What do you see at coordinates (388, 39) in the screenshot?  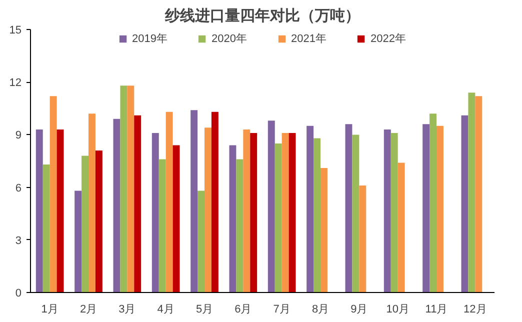 I see `legend-label: 2022年` at bounding box center [388, 39].